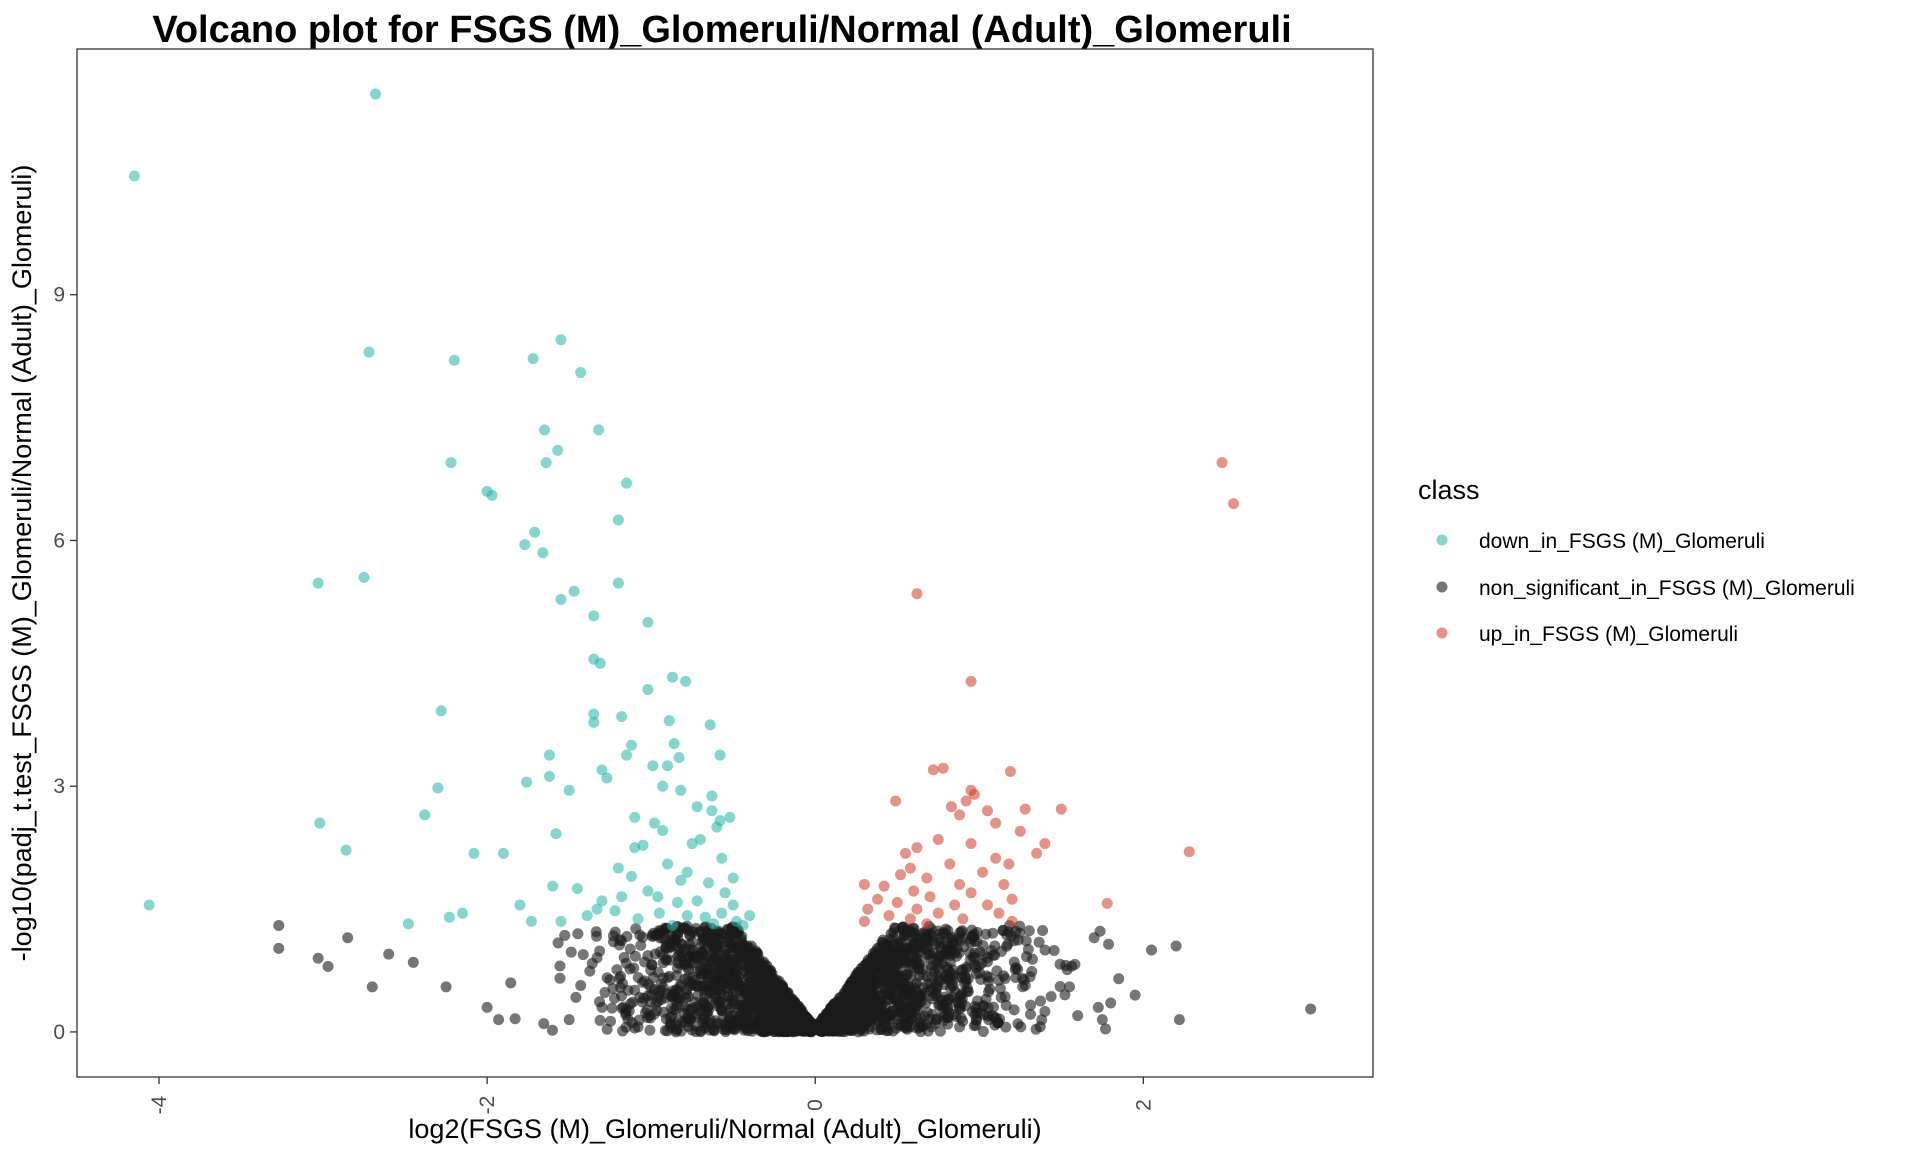 This screenshot has width=1920, height=1152. I want to click on legend-item-non-significant: non_significant_in_FSGS (M)_Glomeruli, so click(1645, 588).